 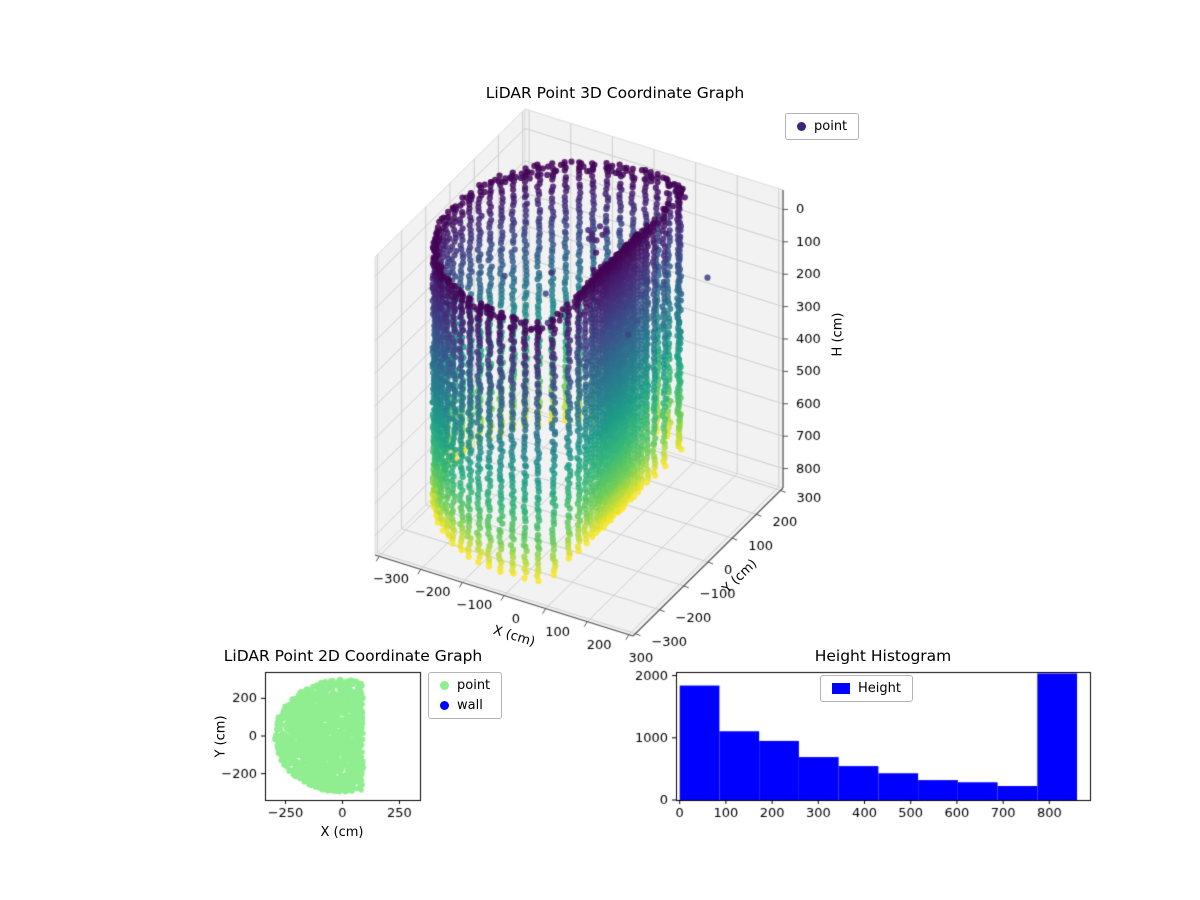 What do you see at coordinates (444, 705) in the screenshot?
I see `wall-marker-icon` at bounding box center [444, 705].